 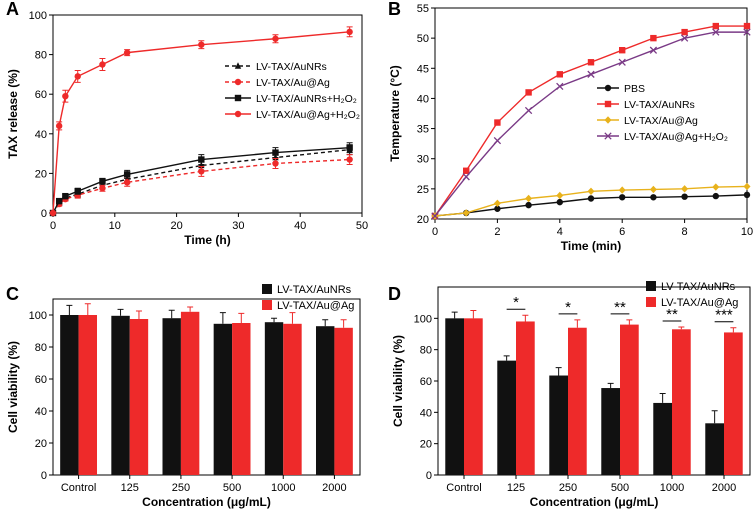 What do you see at coordinates (398, 381) in the screenshot?
I see `y-axis-label: Cell viability (%)` at bounding box center [398, 381].